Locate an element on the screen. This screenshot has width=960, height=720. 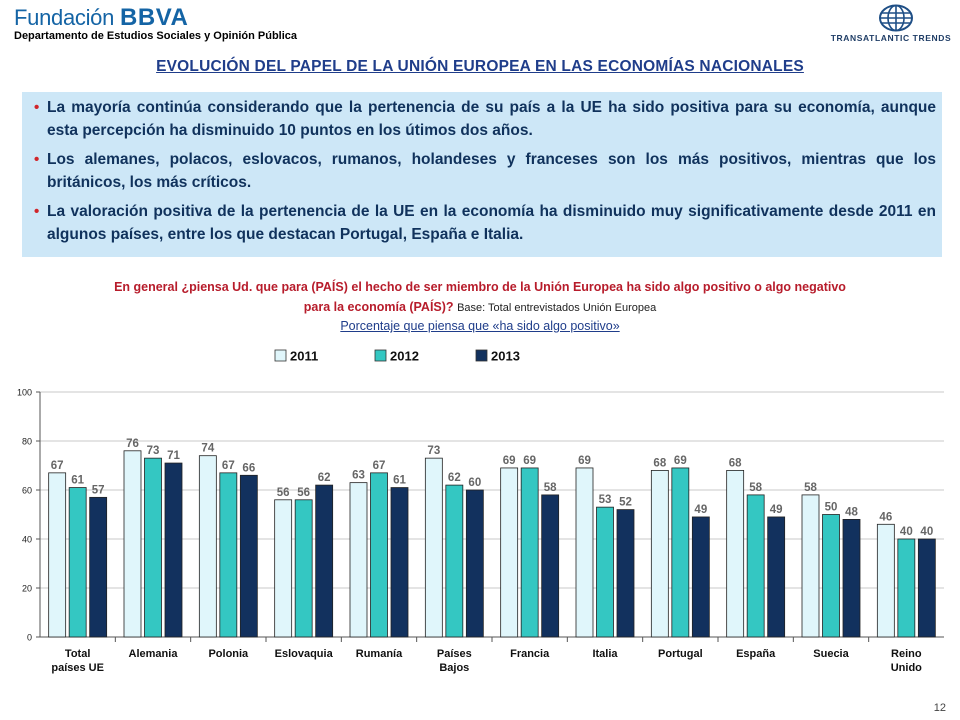
legend-label: 2013 is located at coordinates (505, 356).